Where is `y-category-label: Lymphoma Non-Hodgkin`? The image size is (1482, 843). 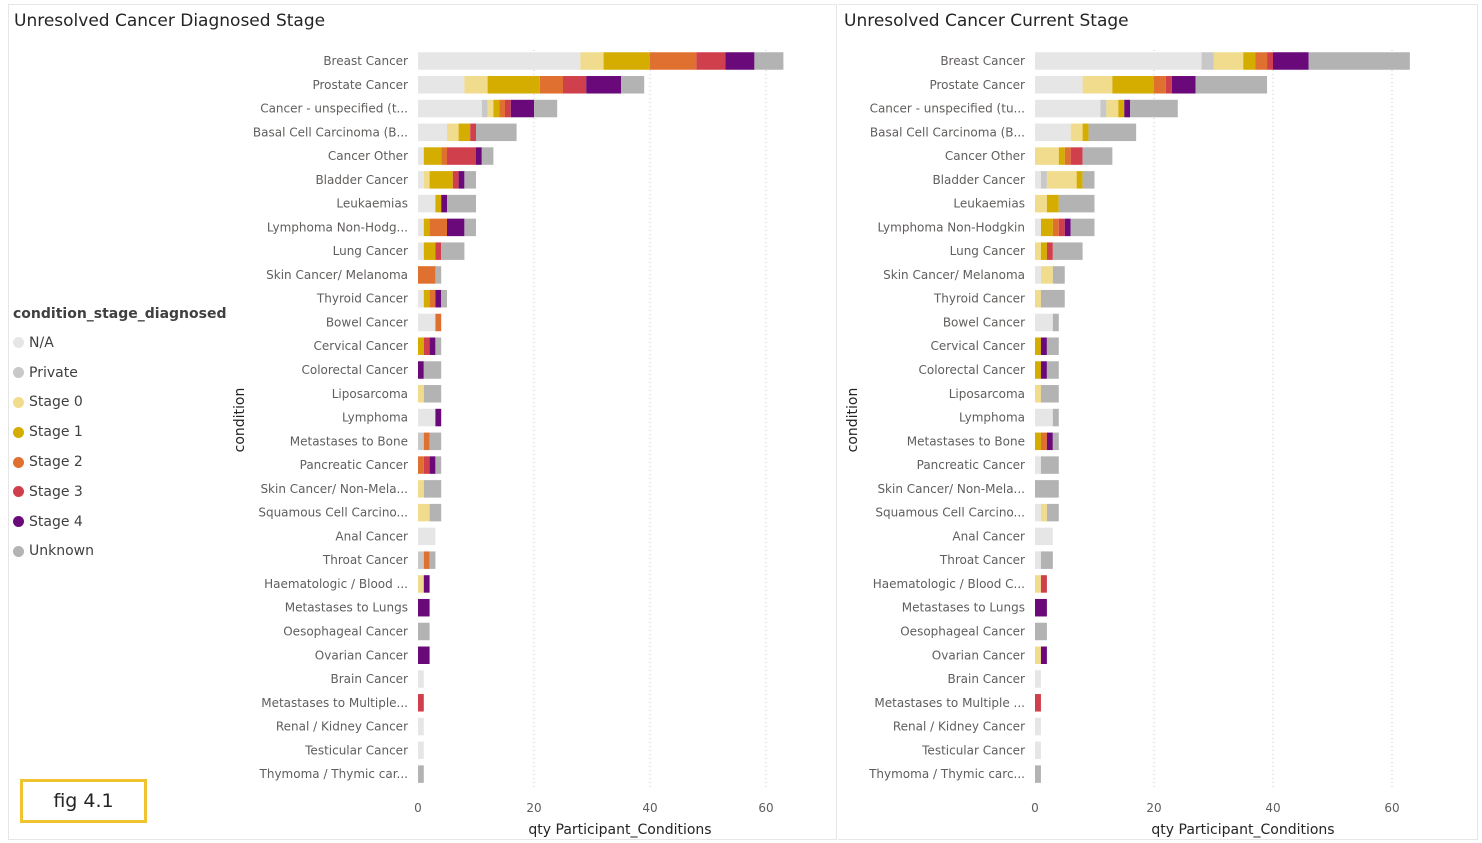
y-category-label: Lymphoma Non-Hodgkin is located at coordinates (951, 227).